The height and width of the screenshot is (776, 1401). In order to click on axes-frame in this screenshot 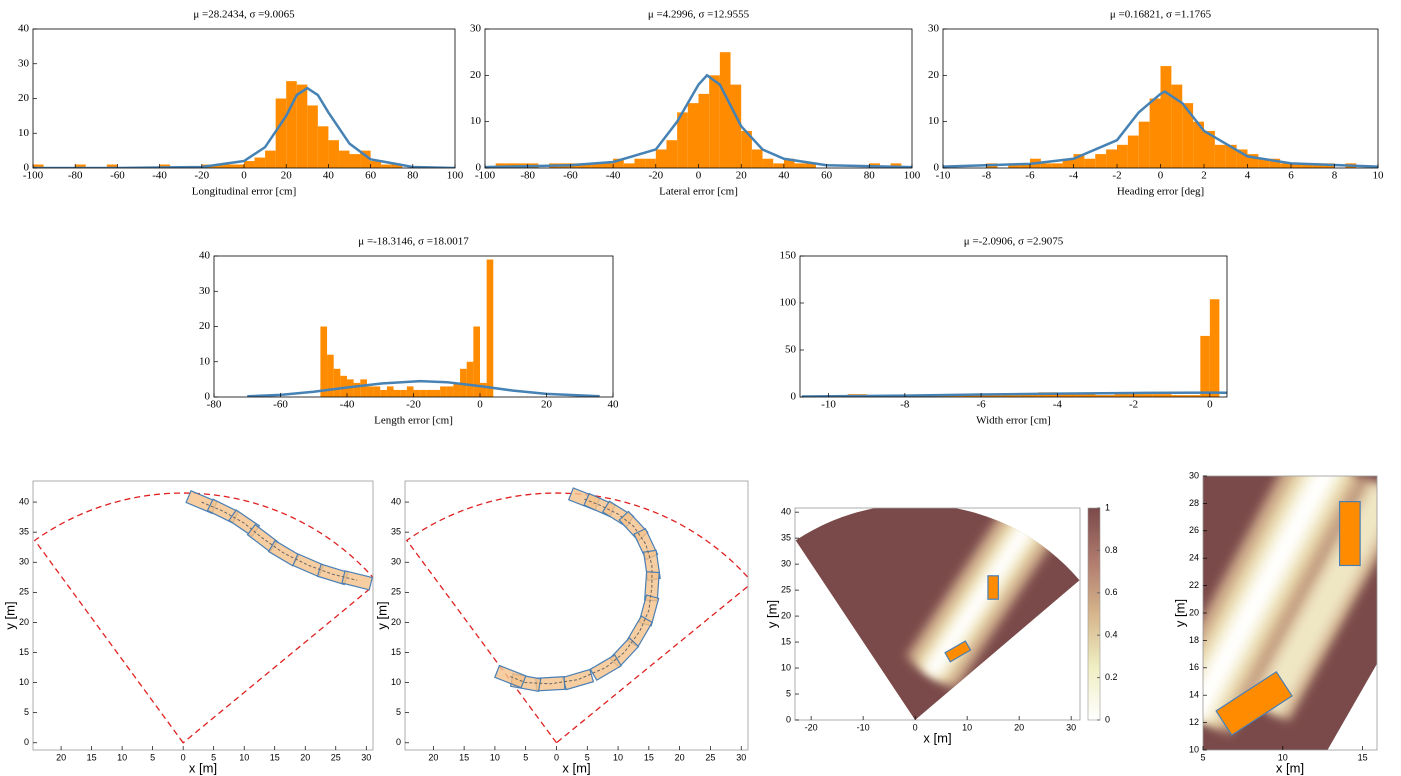, I will do `click(1013, 326)`.